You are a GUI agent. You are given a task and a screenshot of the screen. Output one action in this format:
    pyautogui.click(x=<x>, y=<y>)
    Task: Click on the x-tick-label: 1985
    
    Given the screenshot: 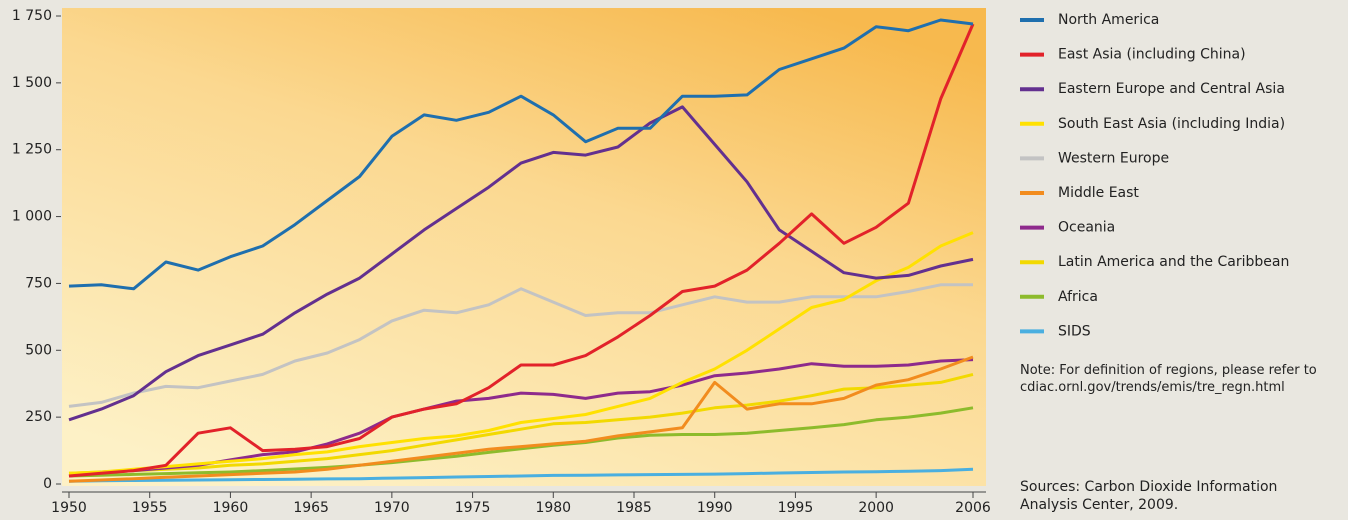 What is the action you would take?
    pyautogui.click(x=634, y=508)
    